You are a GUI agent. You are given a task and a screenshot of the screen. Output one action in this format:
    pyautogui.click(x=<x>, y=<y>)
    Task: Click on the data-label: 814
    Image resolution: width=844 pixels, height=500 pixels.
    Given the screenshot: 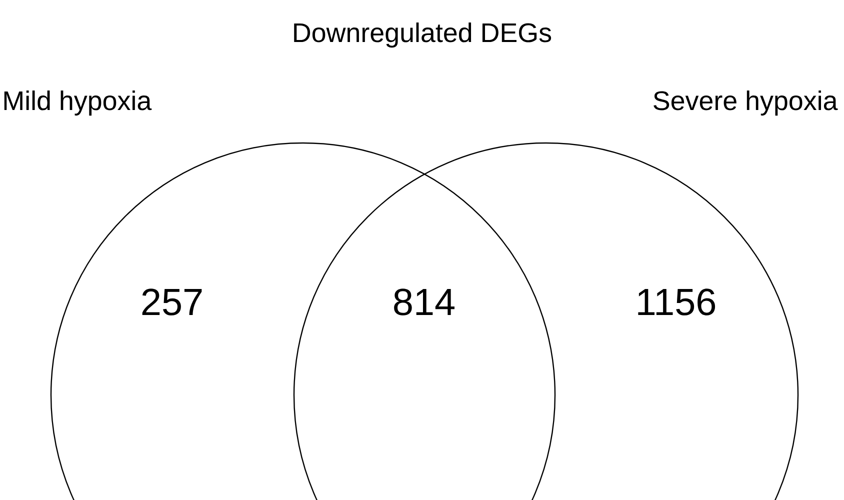 What is the action you would take?
    pyautogui.click(x=424, y=302)
    